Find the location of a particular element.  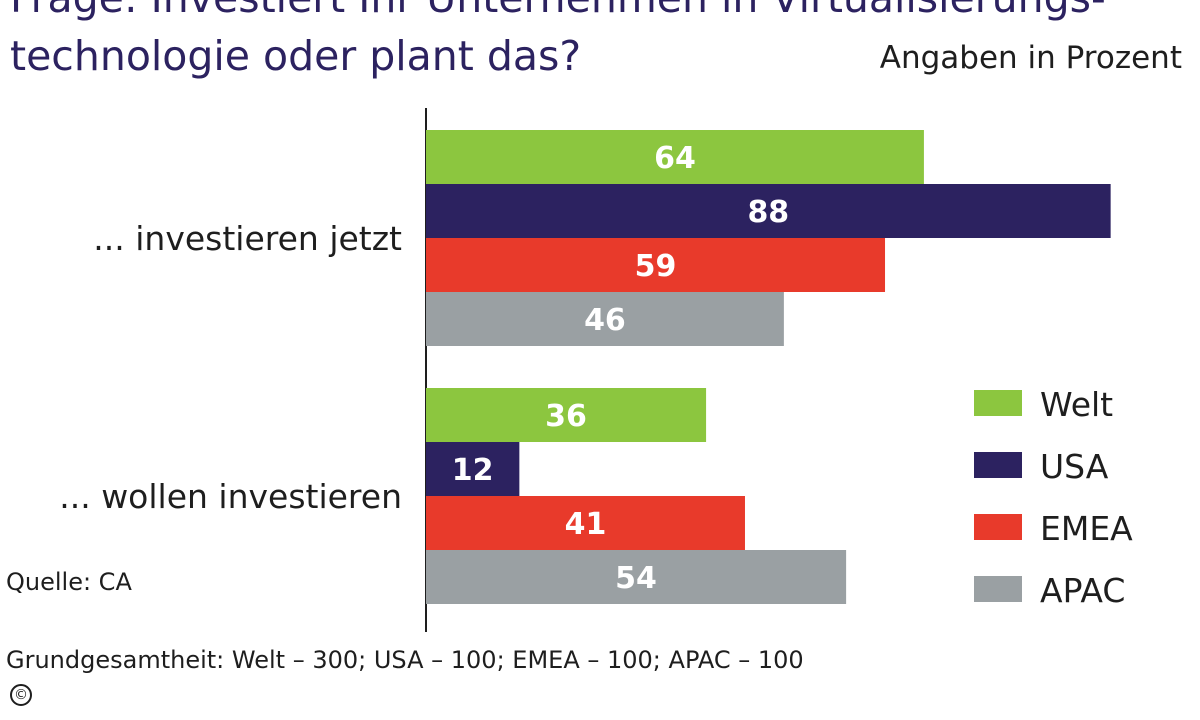

category-label: ... wollen investieren is located at coordinates (230, 496).